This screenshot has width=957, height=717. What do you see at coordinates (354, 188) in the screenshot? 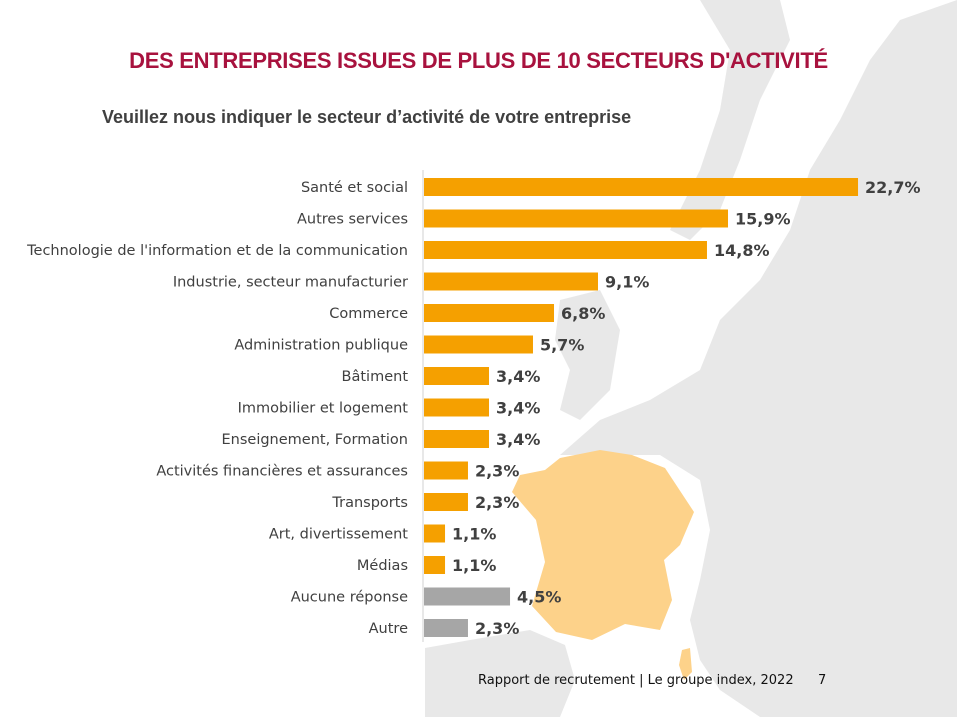
I see `category-label: Santé et social` at bounding box center [354, 188].